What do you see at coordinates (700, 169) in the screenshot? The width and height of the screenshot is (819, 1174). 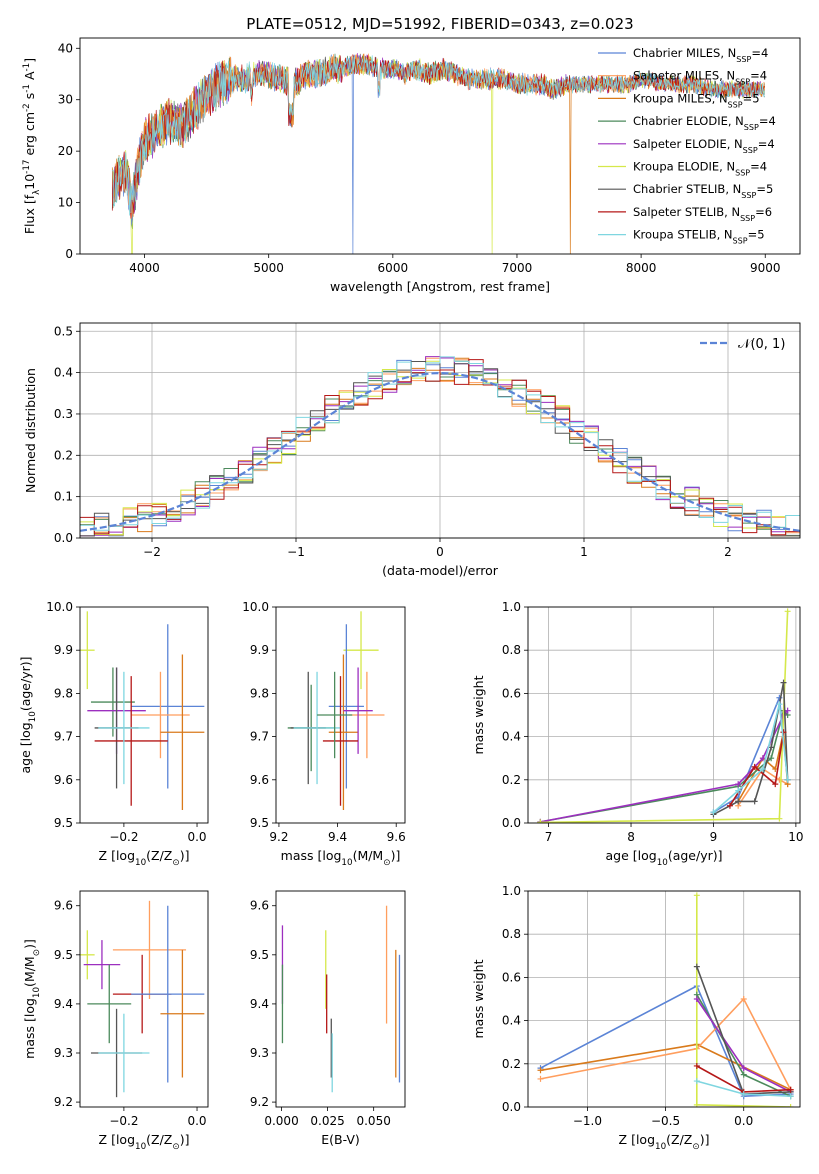 I see `legend-label: Kroupa ELODIE, NSSP=4` at bounding box center [700, 169].